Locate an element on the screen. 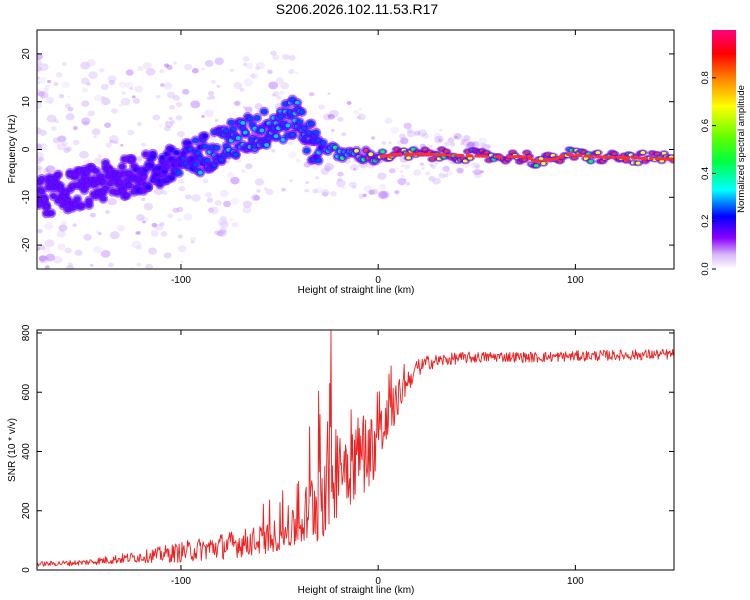 The height and width of the screenshot is (600, 750). snr-ytick-label: 800 is located at coordinates (26, 332).